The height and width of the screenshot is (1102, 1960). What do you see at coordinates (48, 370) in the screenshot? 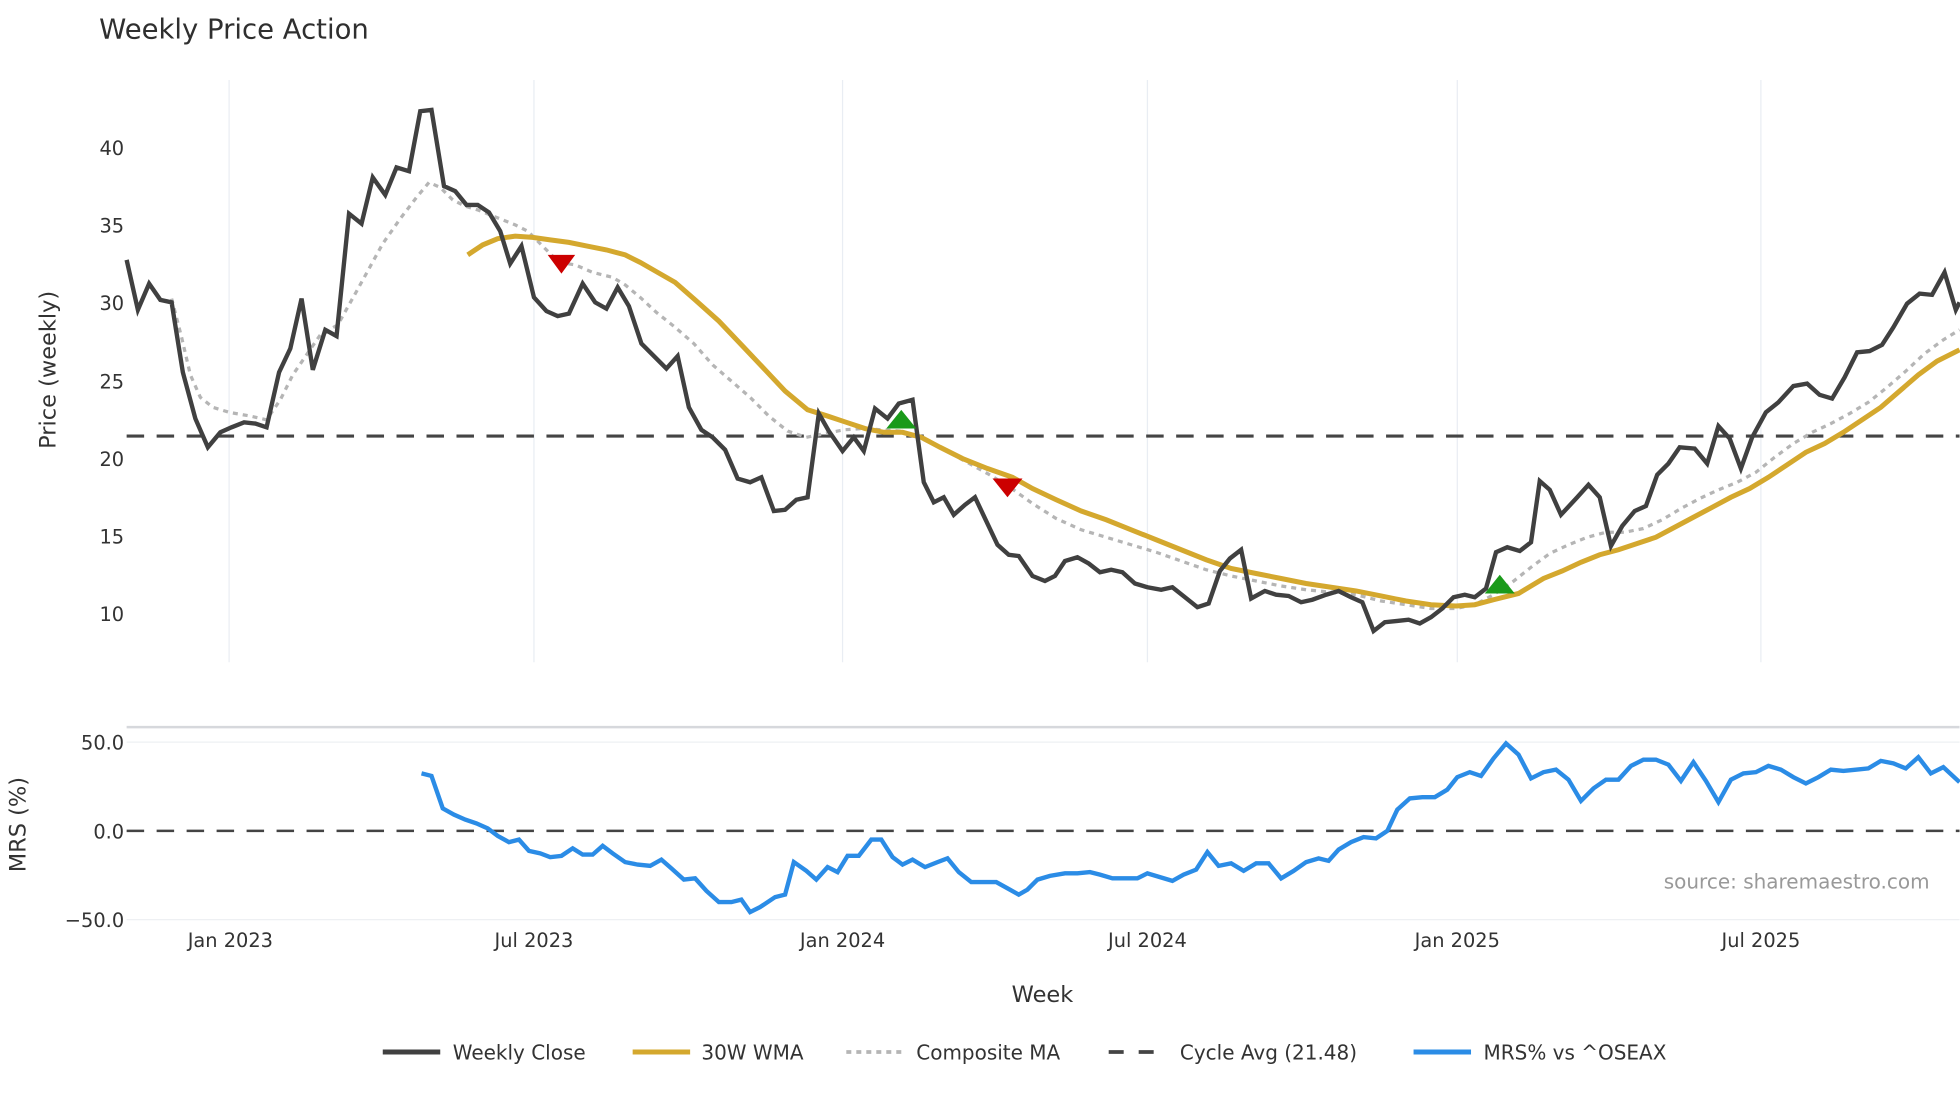
I see `price-y-axis-title: Price (weekly)` at bounding box center [48, 370].